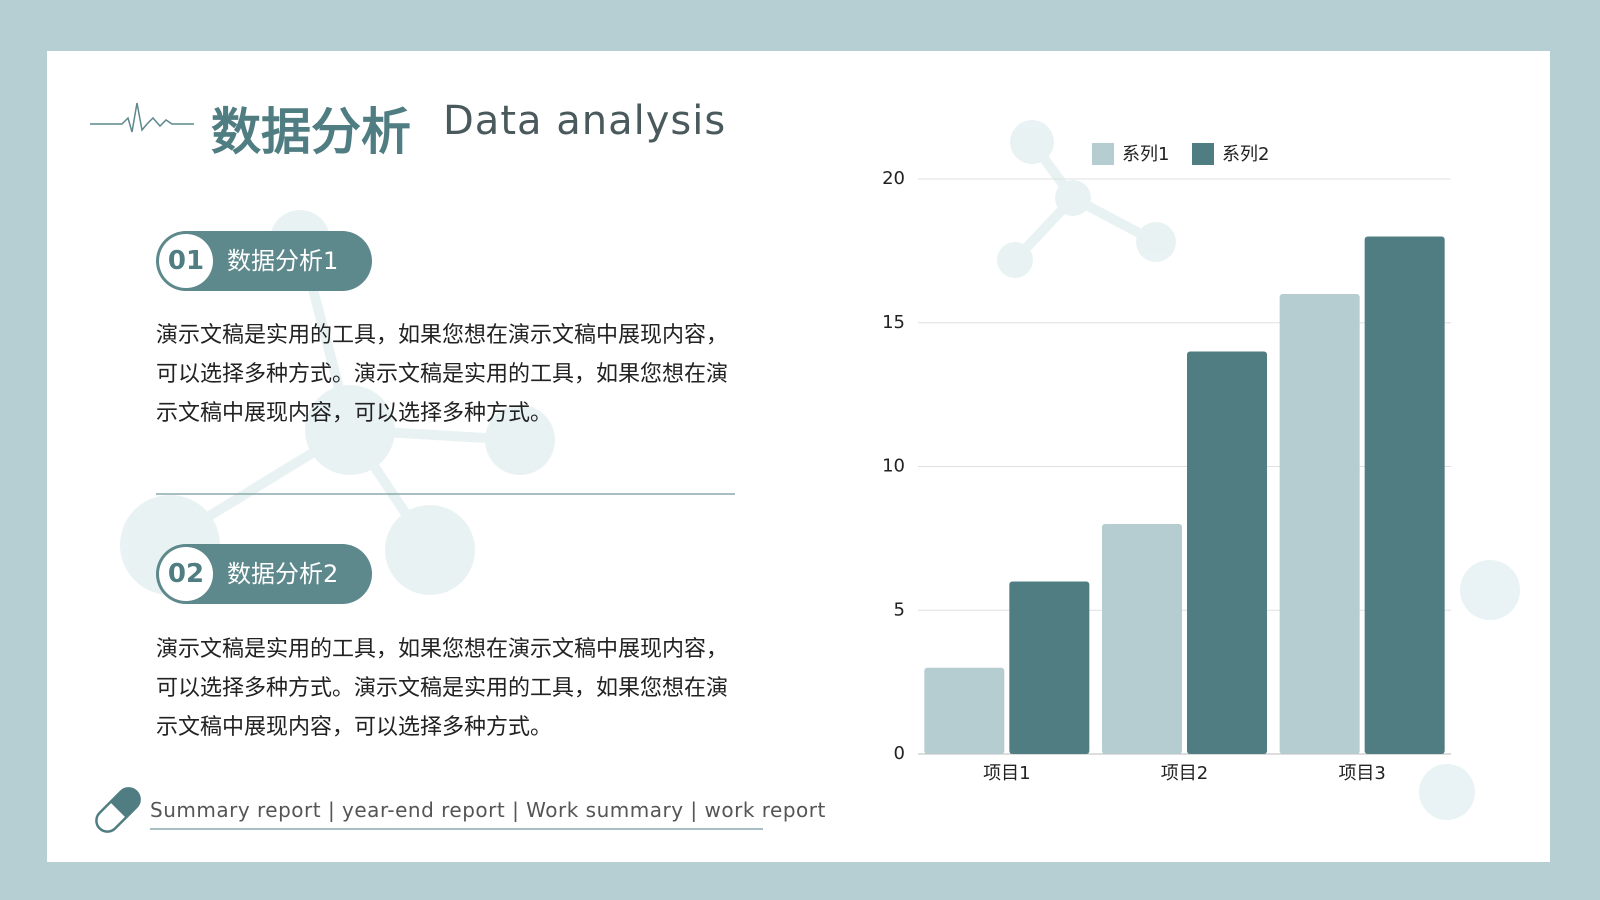  Describe the element at coordinates (899, 609) in the screenshot. I see `y-tick-label: 5` at that location.